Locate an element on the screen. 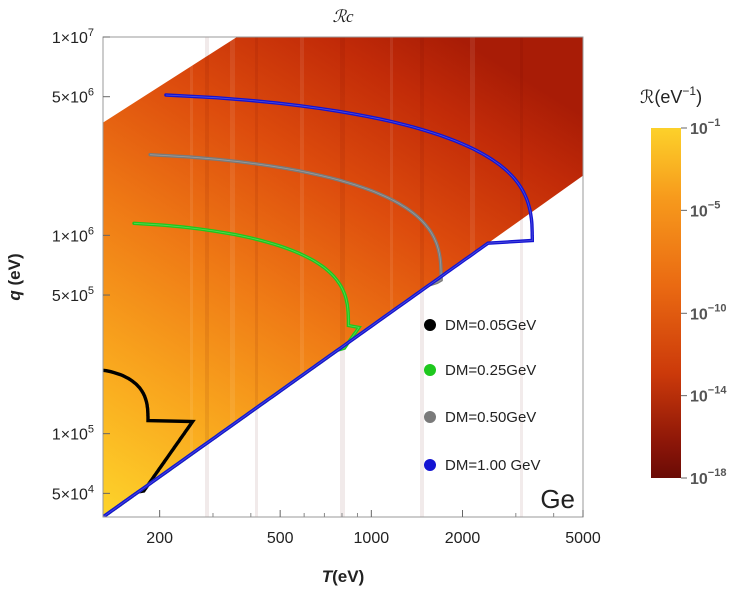 This screenshot has width=747, height=590. y-tick-label: 5×10⁶ is located at coordinates (73, 97).